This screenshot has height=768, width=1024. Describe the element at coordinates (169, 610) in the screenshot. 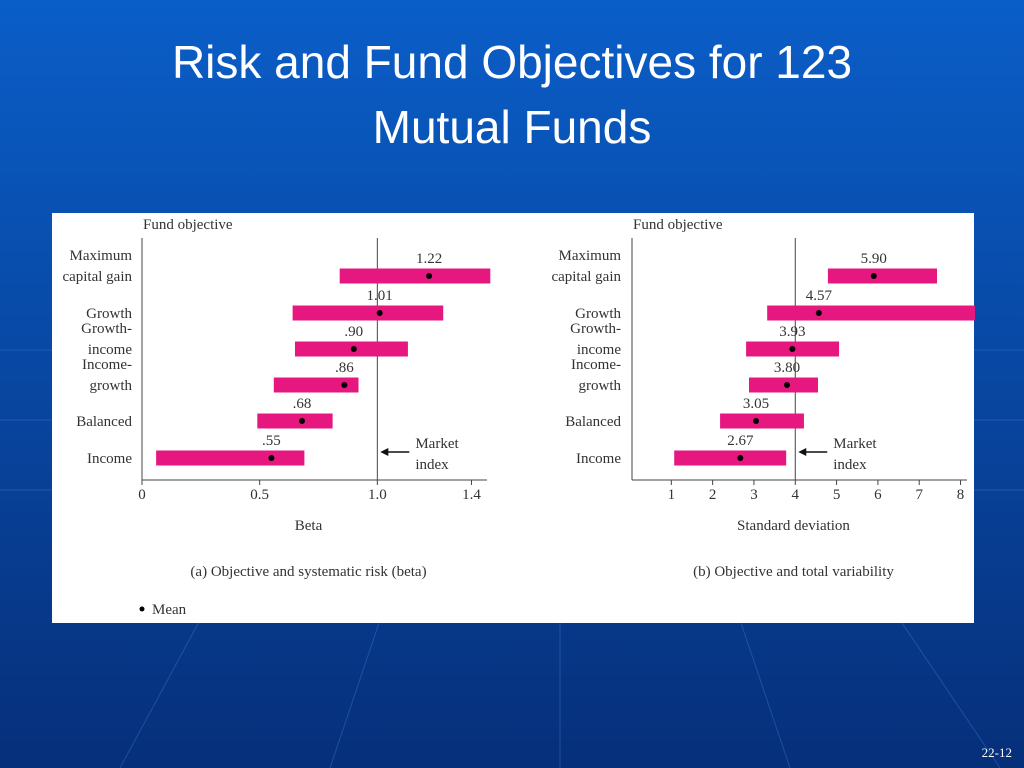

I see `legend-label: Mean` at that location.